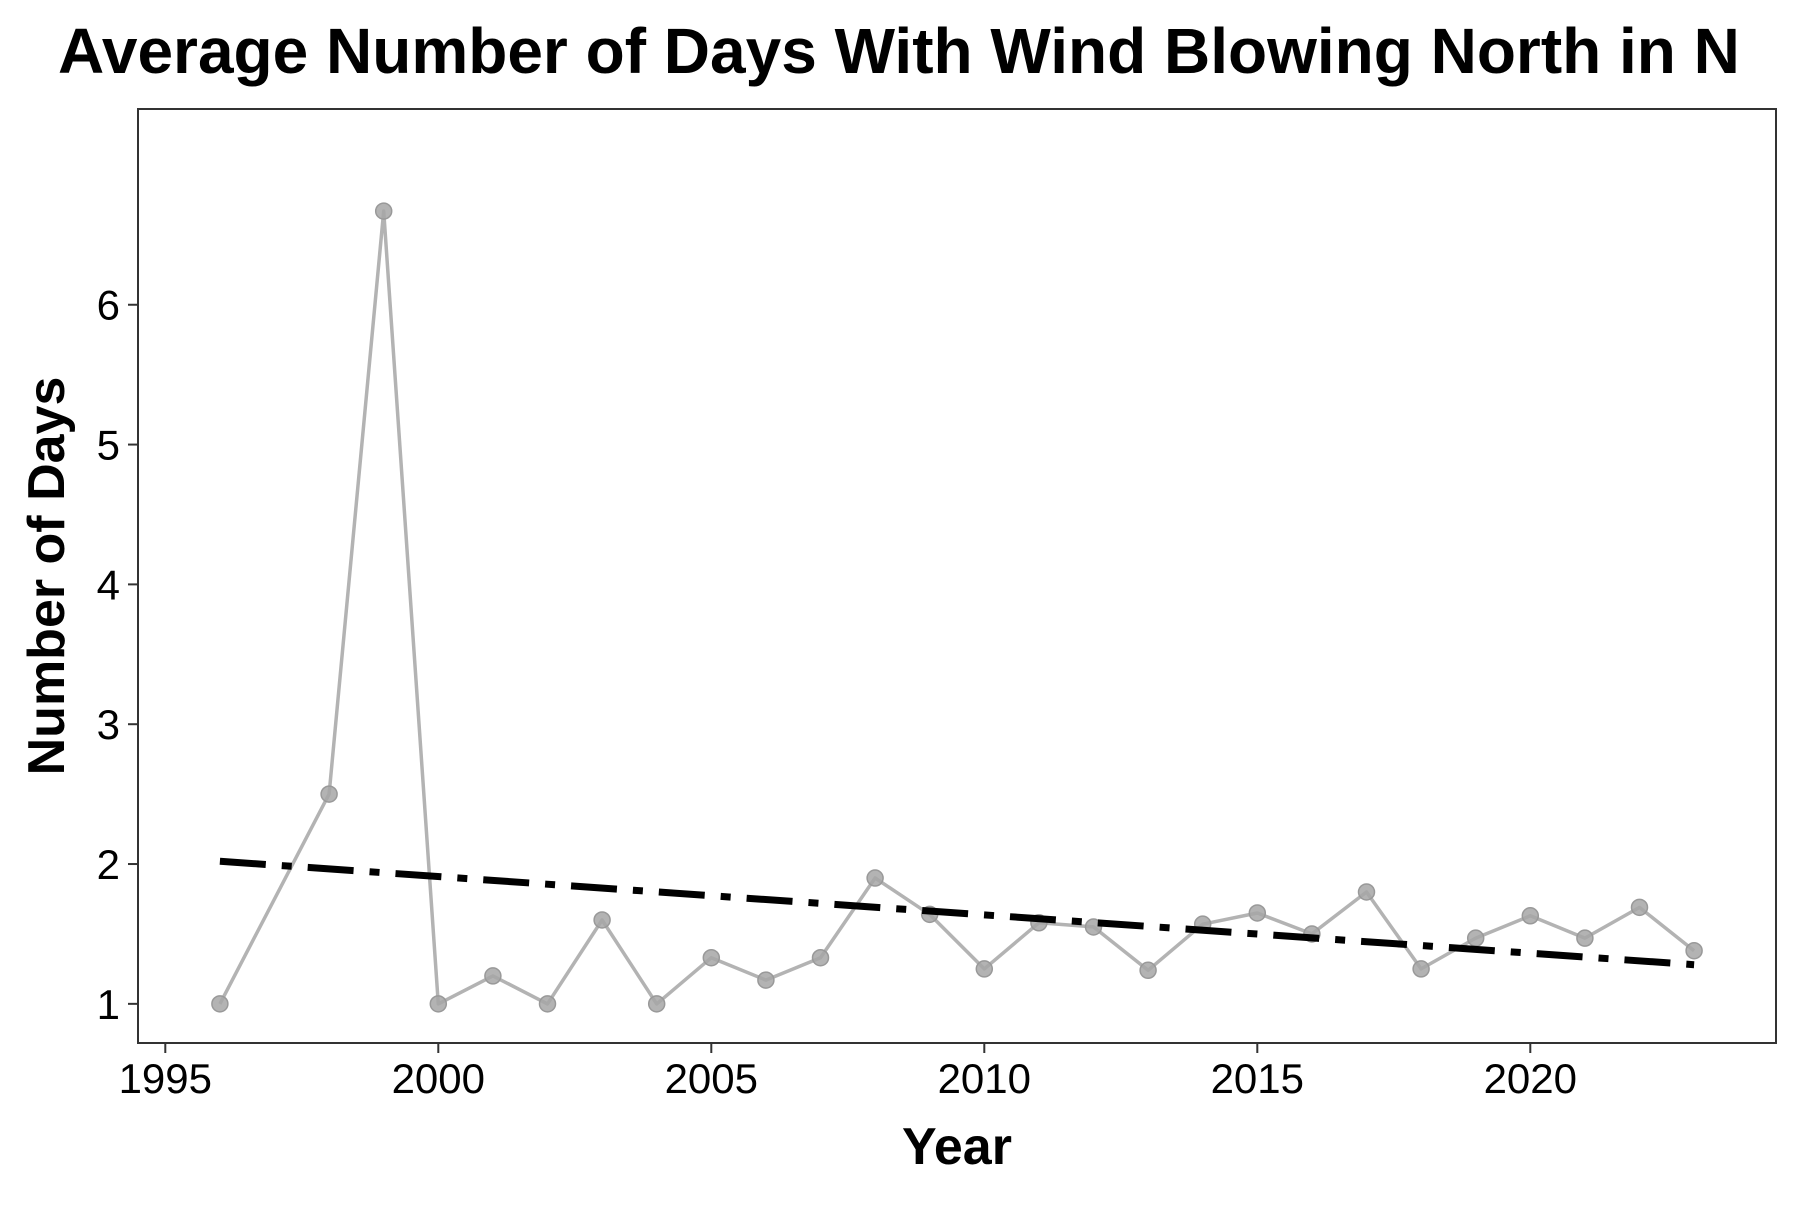 The image size is (1800, 1205). Describe the element at coordinates (47, 576) in the screenshot. I see `y-axis-label: Number of Days` at that location.